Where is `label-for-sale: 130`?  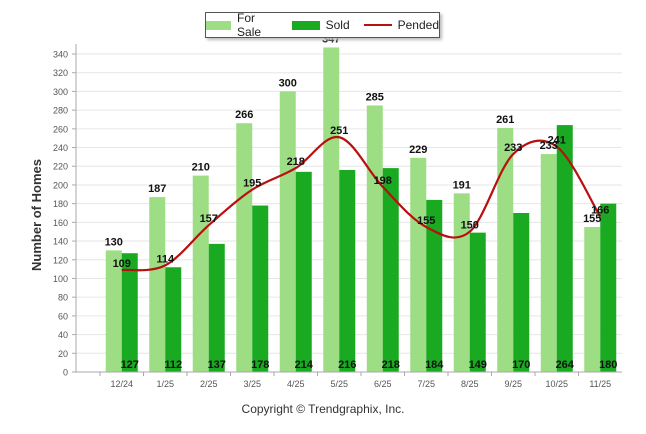
label-for-sale: 130 is located at coordinates (114, 242).